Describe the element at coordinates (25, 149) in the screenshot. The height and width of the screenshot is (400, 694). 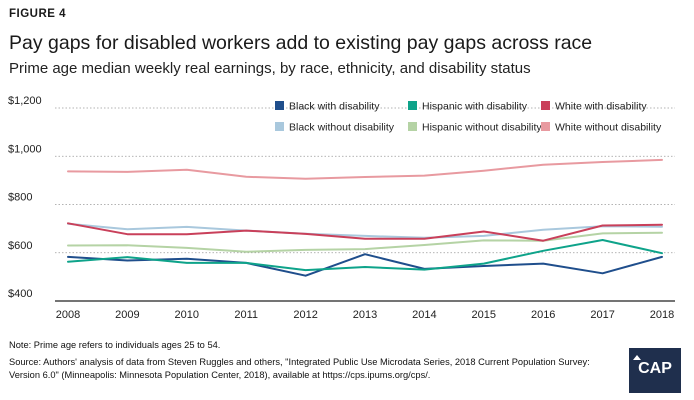
I see `y-tick-label: $1,000` at that location.